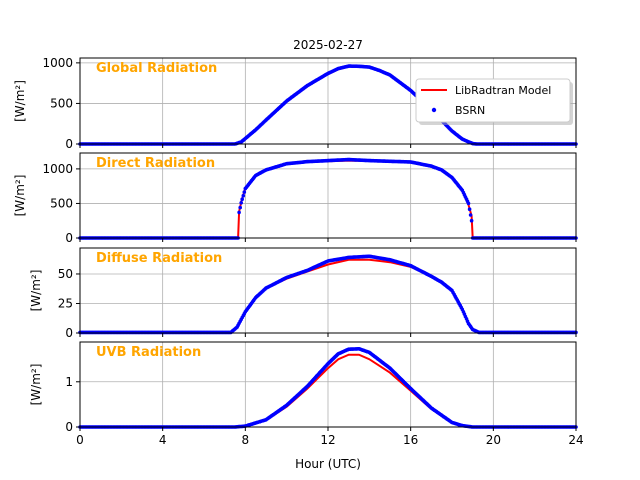 The image size is (640, 480). What do you see at coordinates (69, 382) in the screenshot?
I see `y-tick-label: 1` at bounding box center [69, 382].